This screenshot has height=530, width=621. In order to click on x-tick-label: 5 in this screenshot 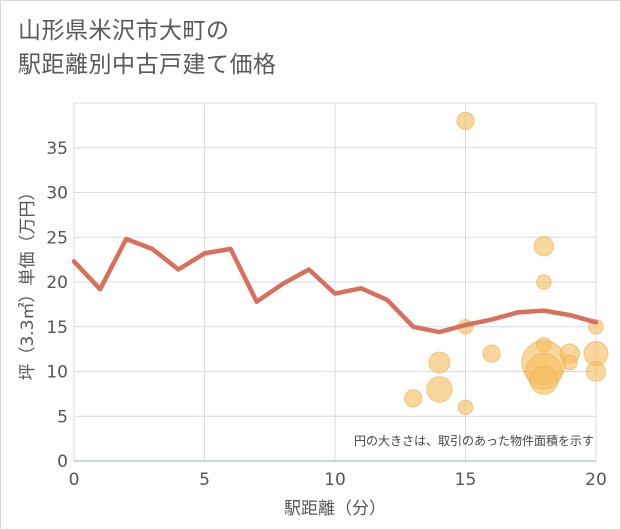, I will do `click(204, 480)`.